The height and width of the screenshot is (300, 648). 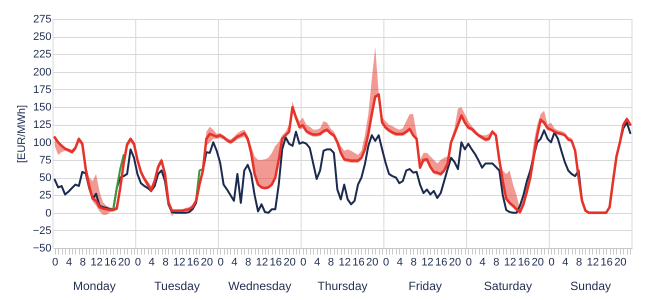 What do you see at coordinates (45, 160) in the screenshot?
I see `y-tick-label: 75` at bounding box center [45, 160].